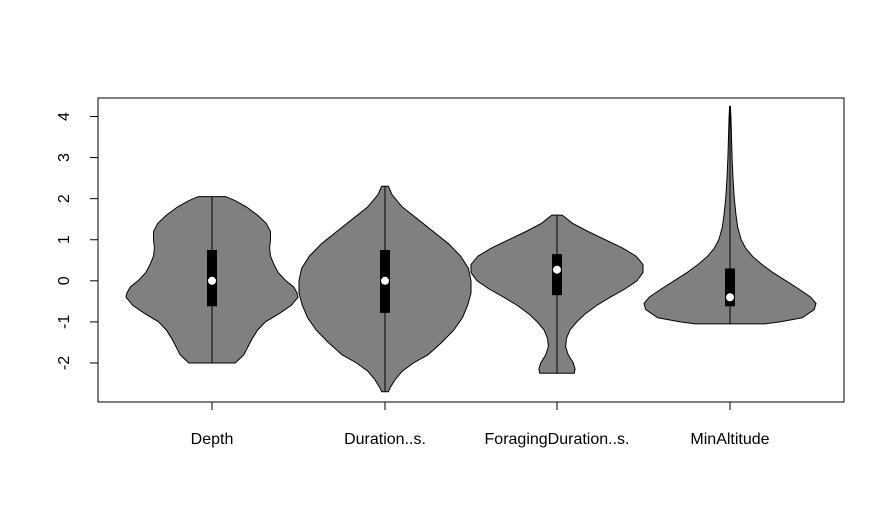  I want to click on y-tick-label: -2, so click(64, 363).